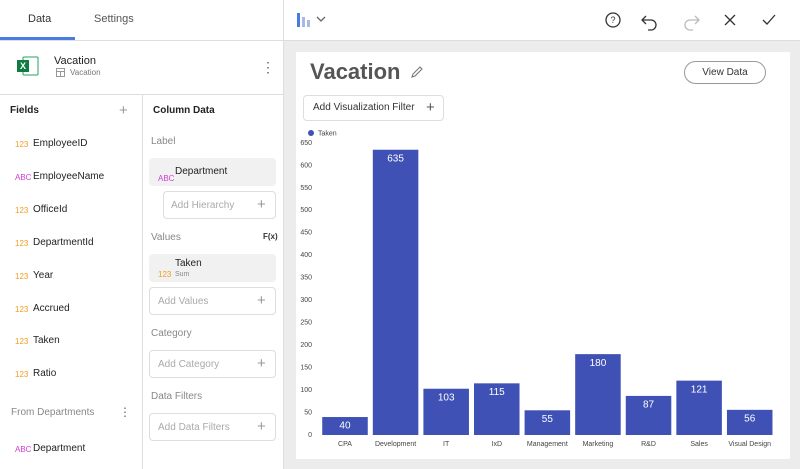 The height and width of the screenshot is (469, 800). What do you see at coordinates (183, 301) in the screenshot?
I see `add-text: Add Values` at bounding box center [183, 301].